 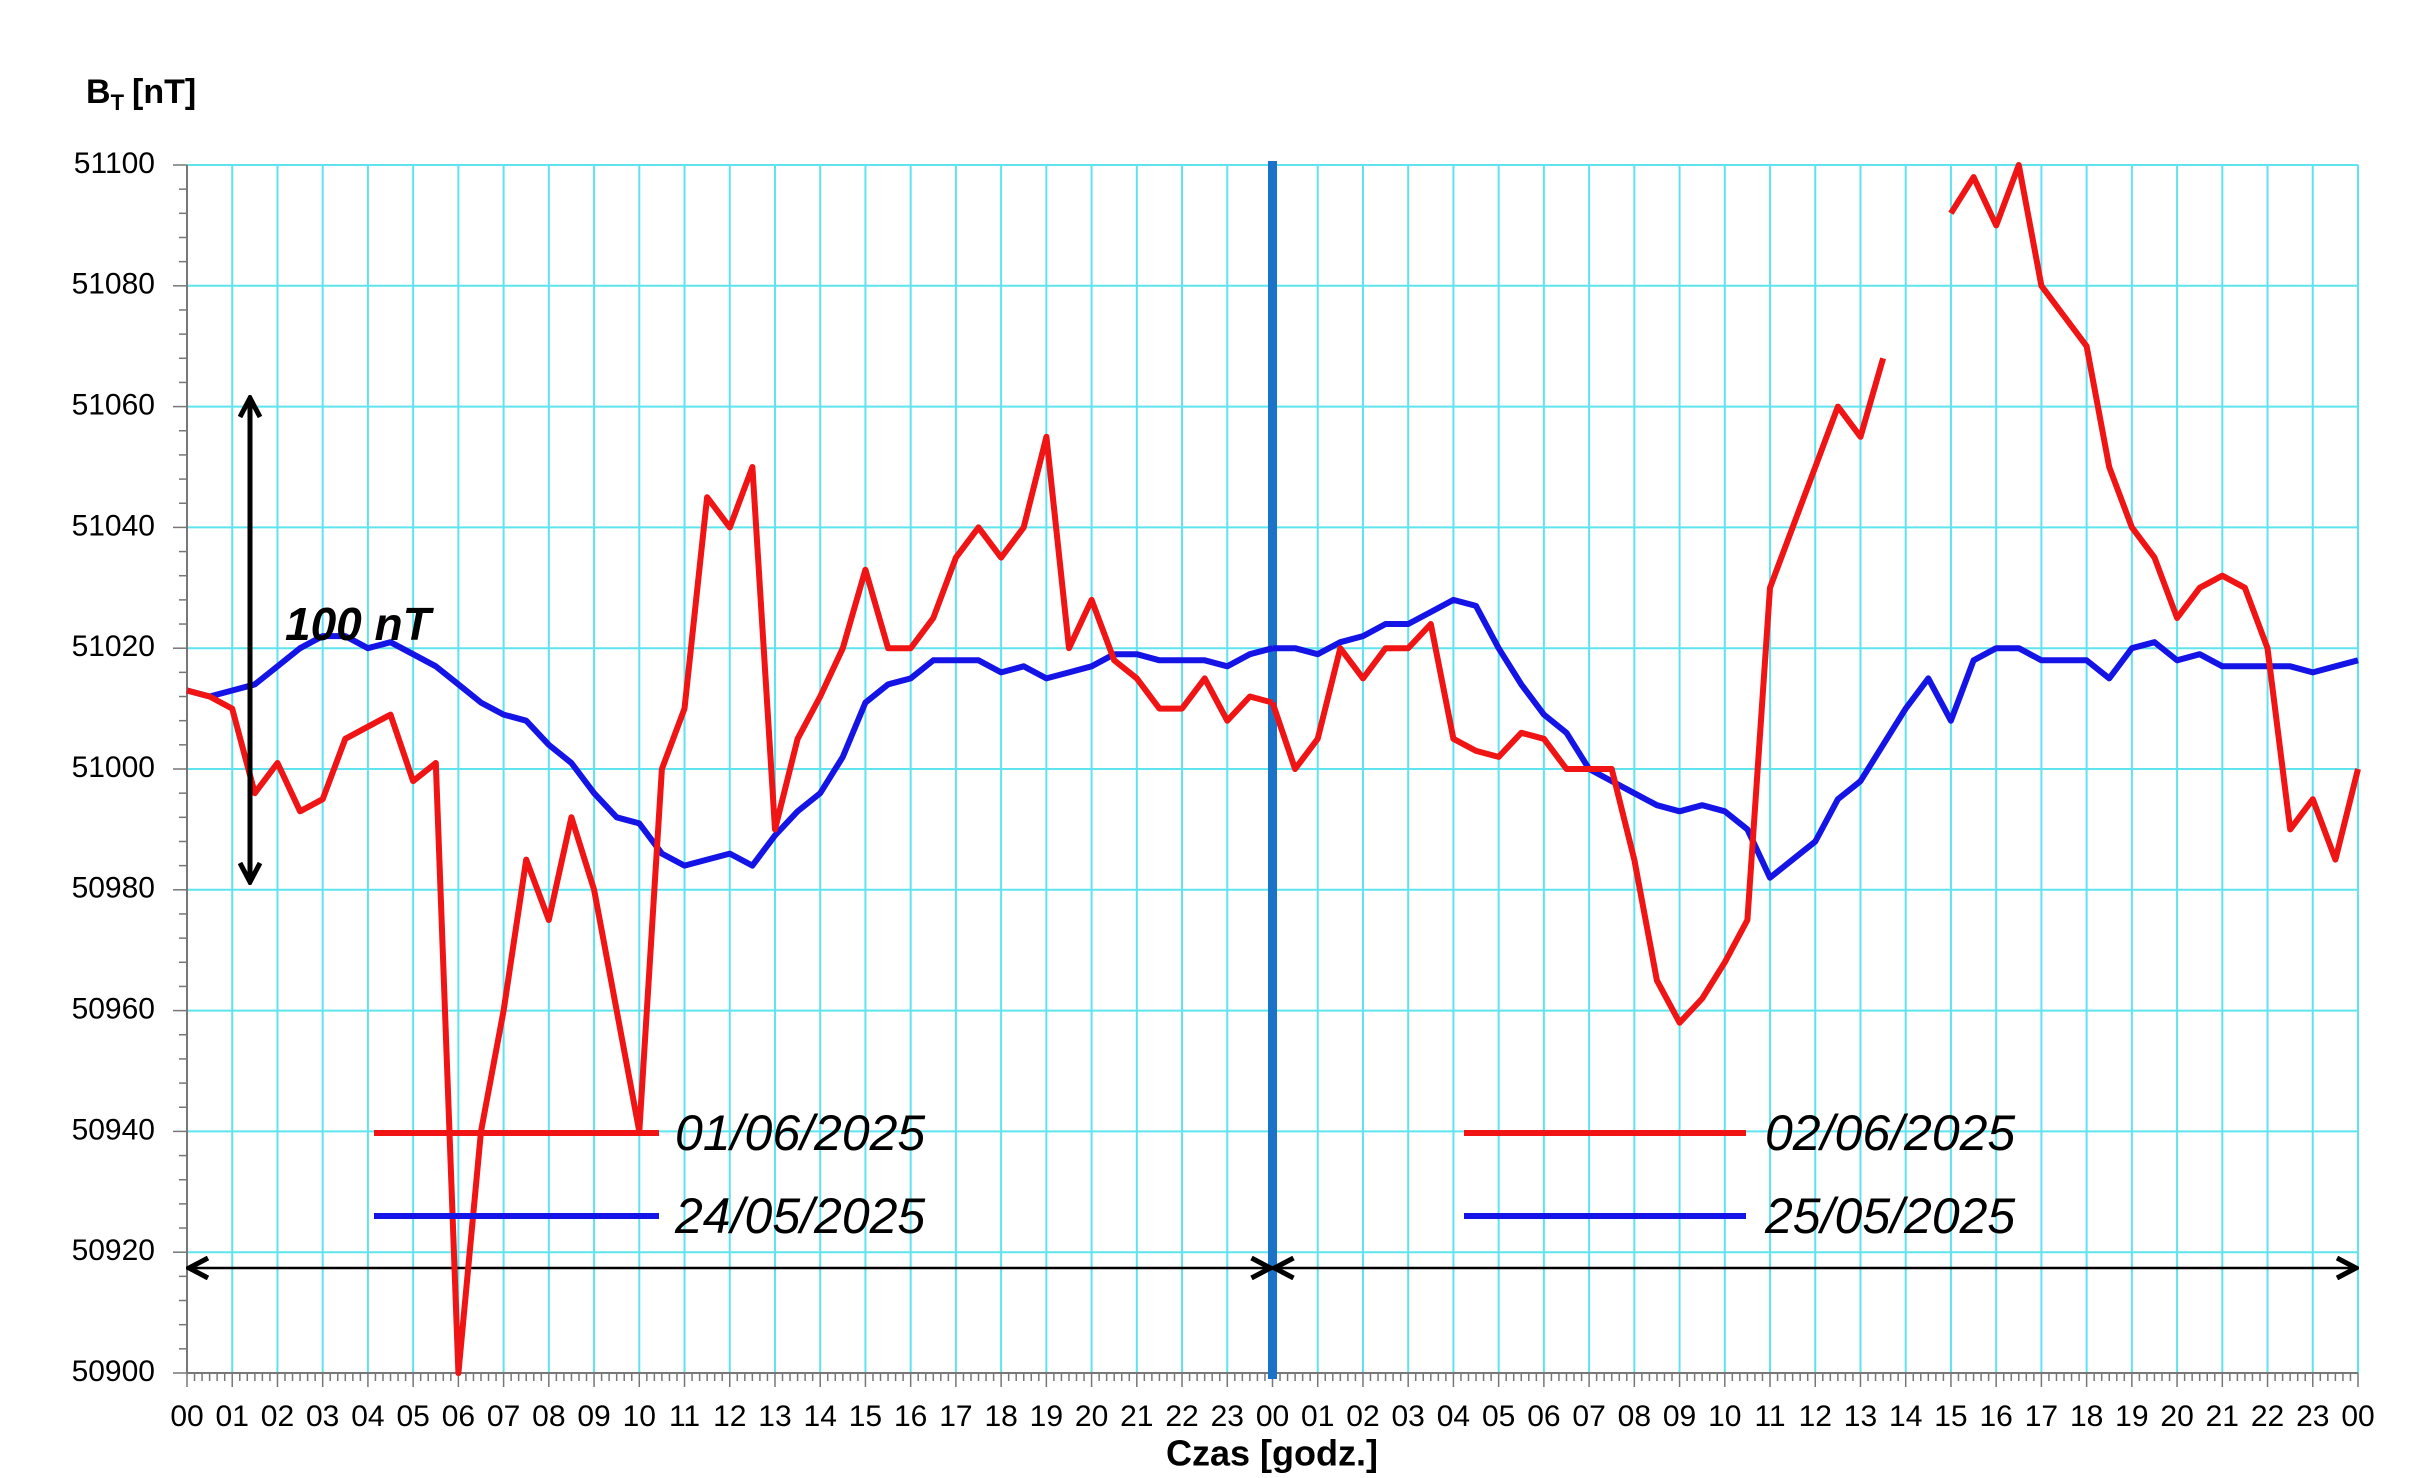 I want to click on y-label-sub: T, so click(x=118, y=102).